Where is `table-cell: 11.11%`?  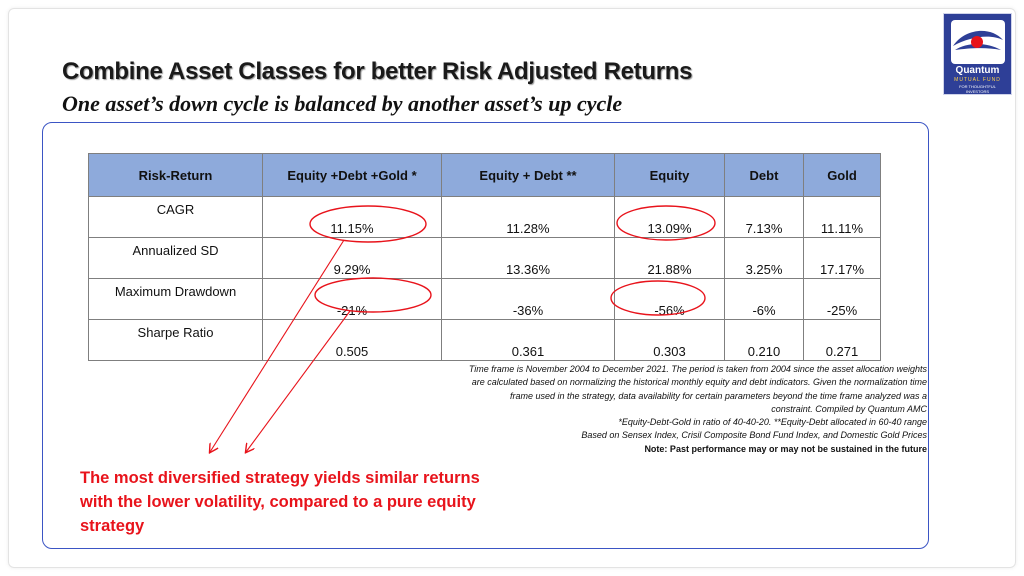 table-cell: 11.11% is located at coordinates (842, 217).